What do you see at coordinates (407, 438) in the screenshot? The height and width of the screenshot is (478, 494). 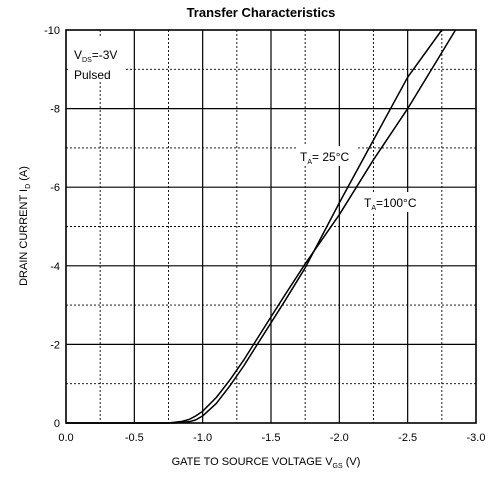 I see `x-tick-label: -2.5` at bounding box center [407, 438].